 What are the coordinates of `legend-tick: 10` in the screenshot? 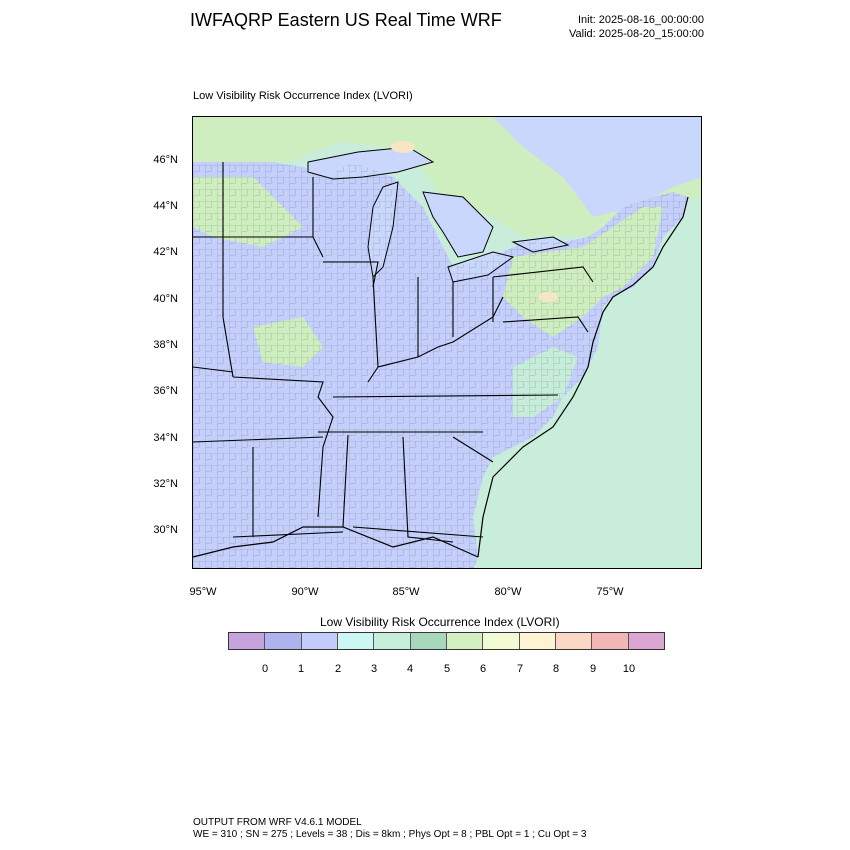 It's located at (629, 669).